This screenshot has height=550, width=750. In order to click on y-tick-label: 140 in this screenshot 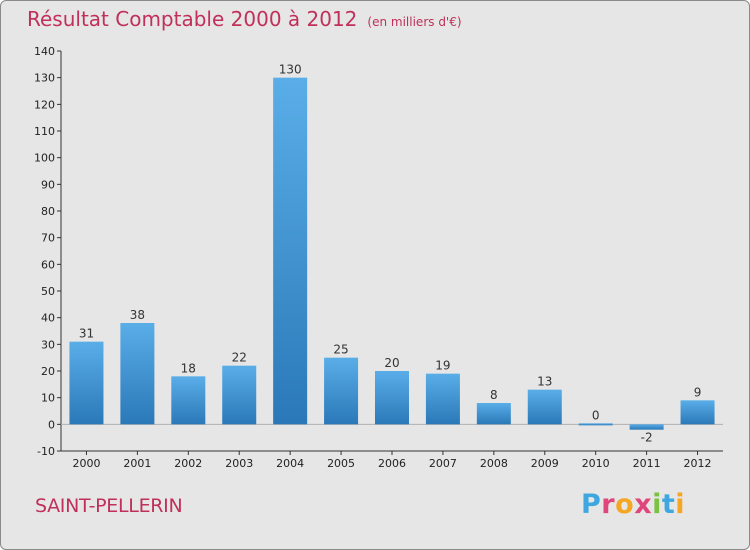, I will do `click(44, 51)`.